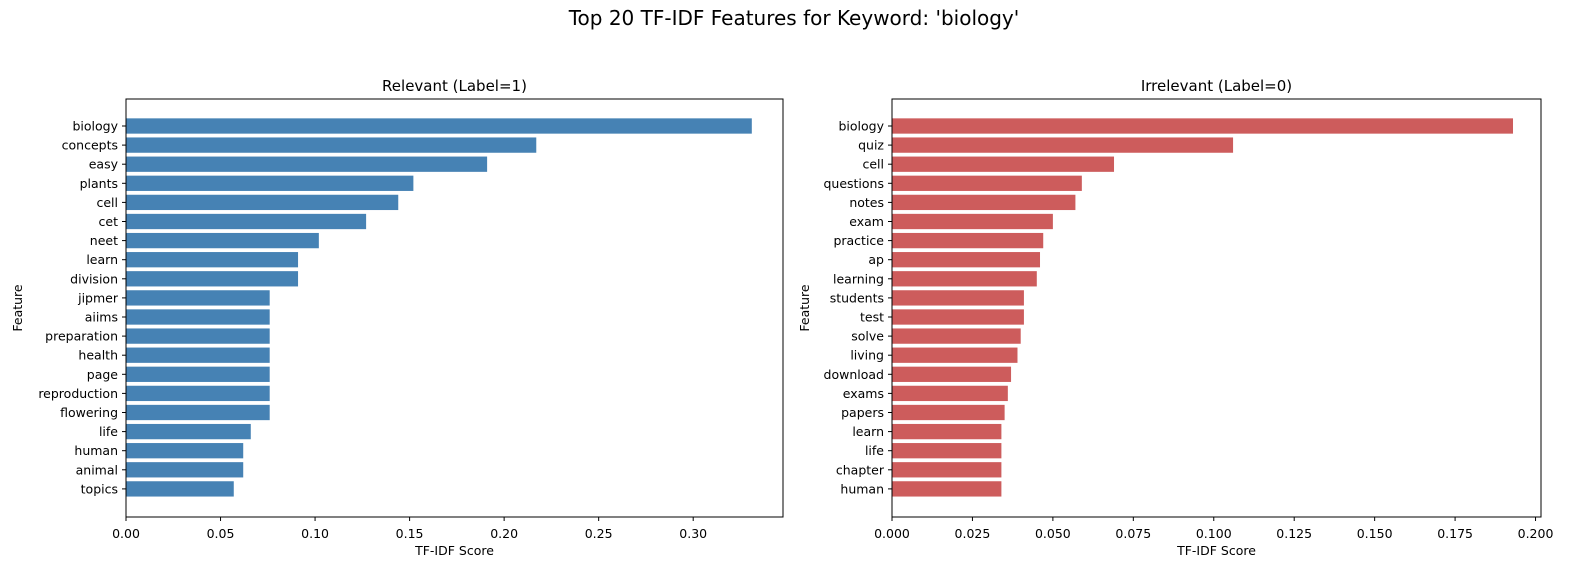  Describe the element at coordinates (868, 431) in the screenshot. I see `irrelevant-y-tick-label: learn` at that location.